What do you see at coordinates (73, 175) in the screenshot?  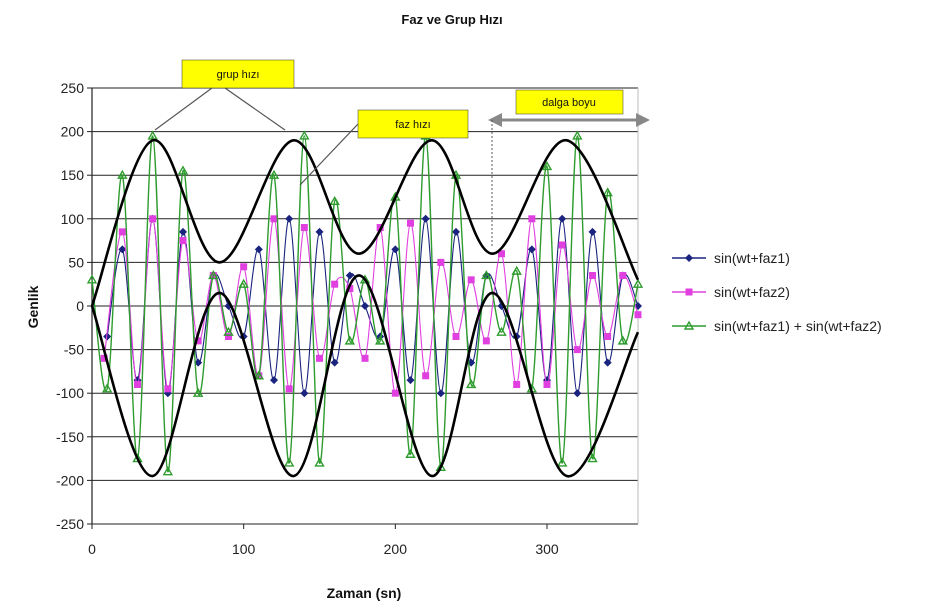 I see `y-tick-label-2: 150` at bounding box center [73, 175].